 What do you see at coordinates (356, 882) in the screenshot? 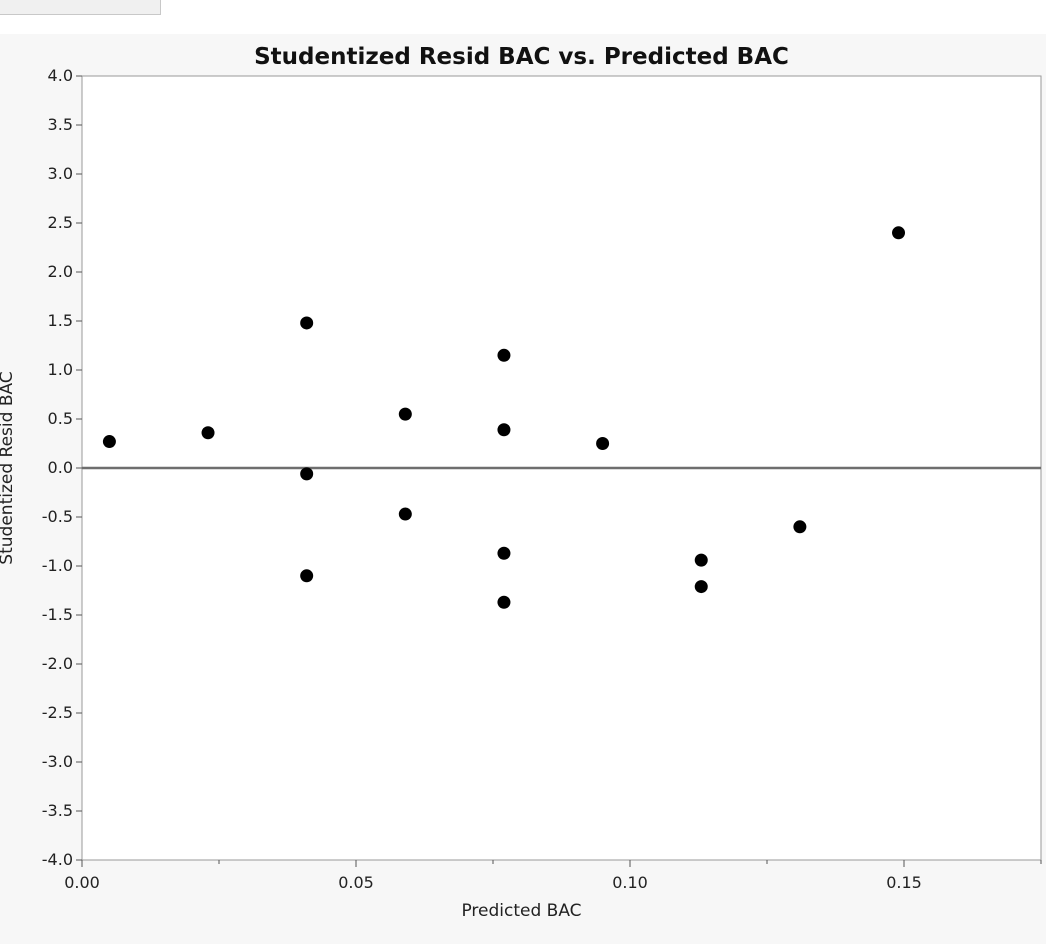
I see `x-tick-label: 0.05` at bounding box center [356, 882].